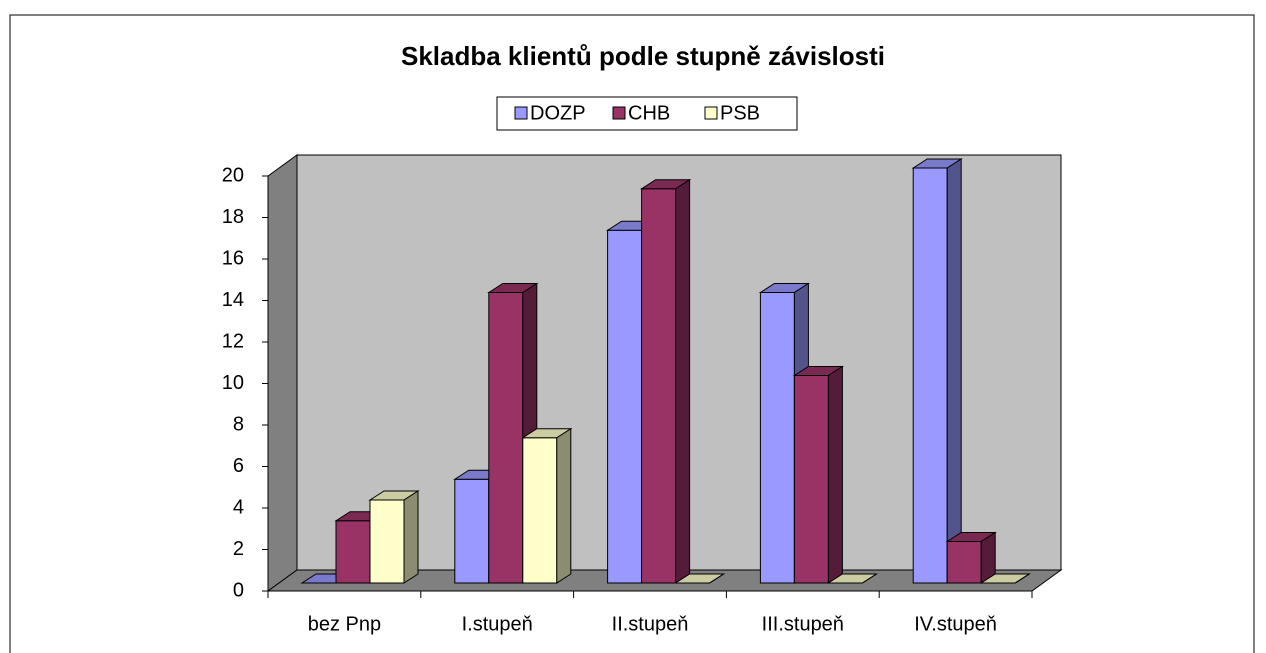 The image size is (1266, 653). I want to click on legend-label: PSB, so click(740, 113).